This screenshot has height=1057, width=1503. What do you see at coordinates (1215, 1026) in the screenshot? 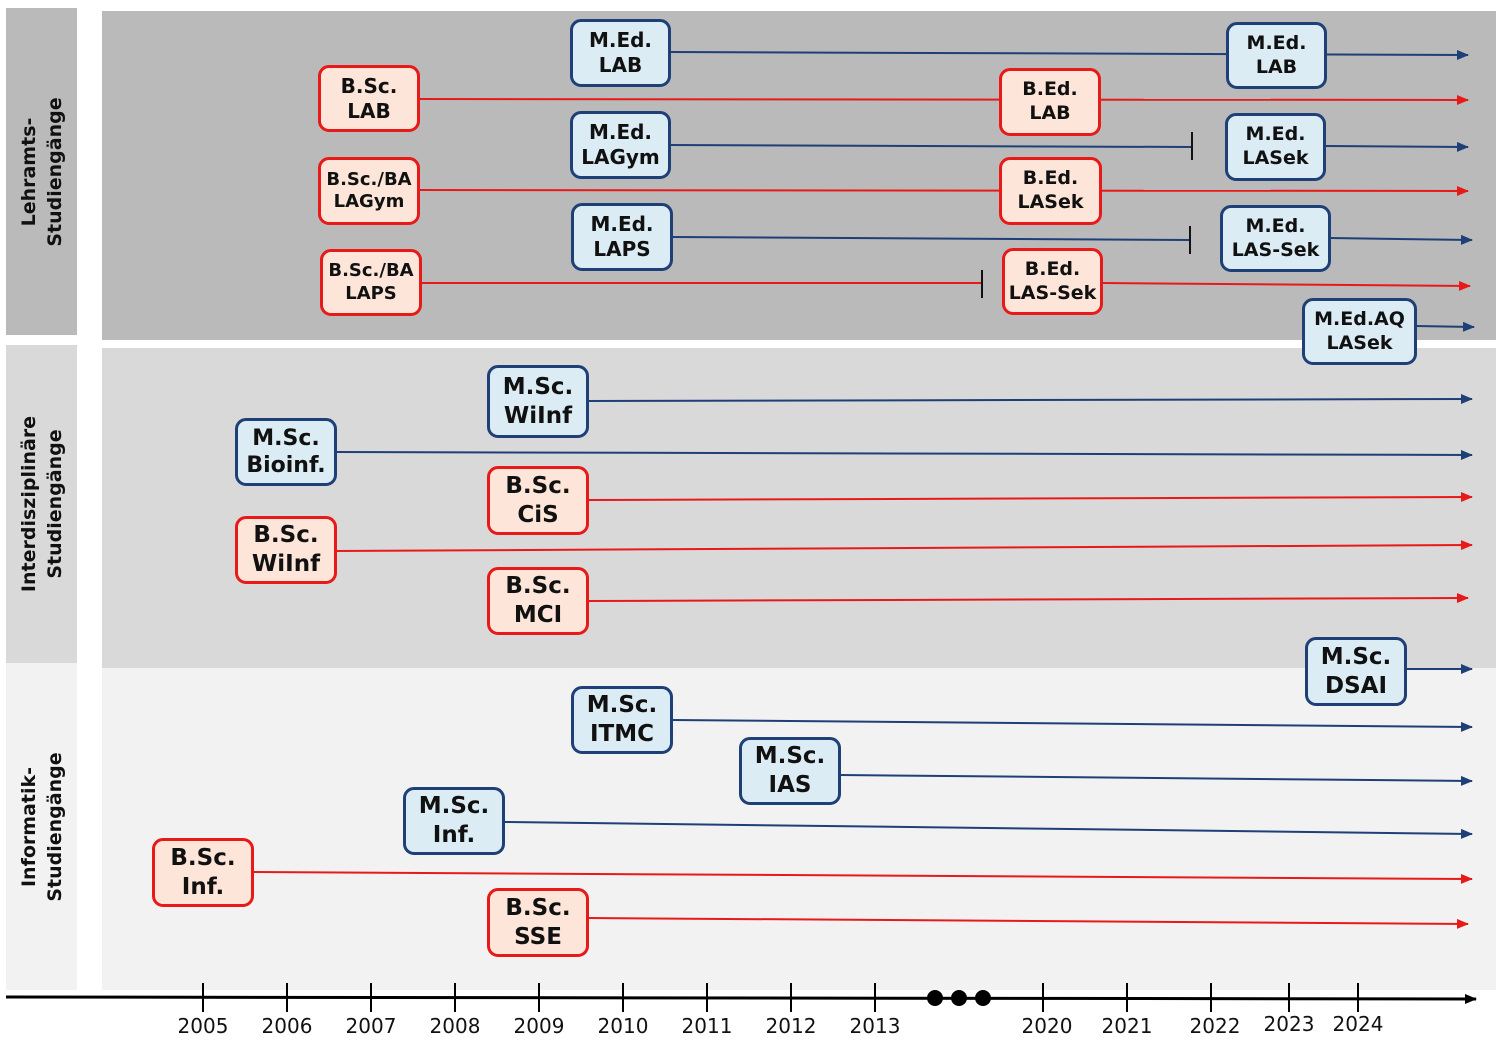
I see `year-label-2022: 2022` at bounding box center [1215, 1026].